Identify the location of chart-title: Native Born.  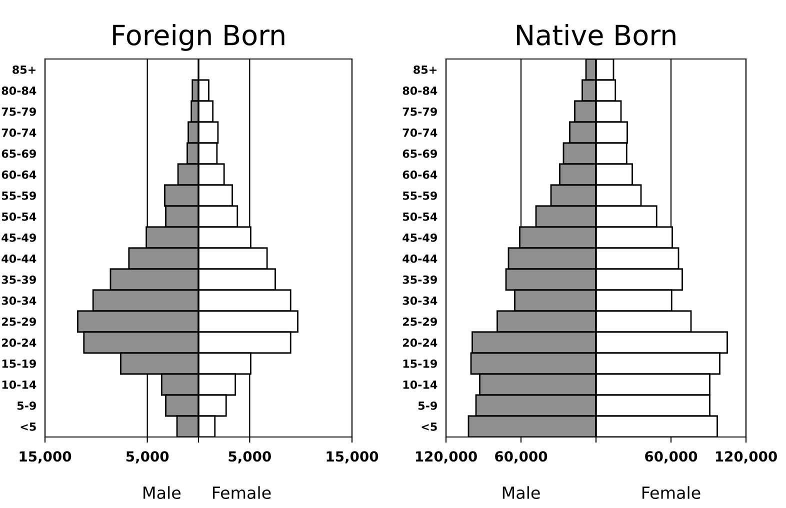
(596, 35).